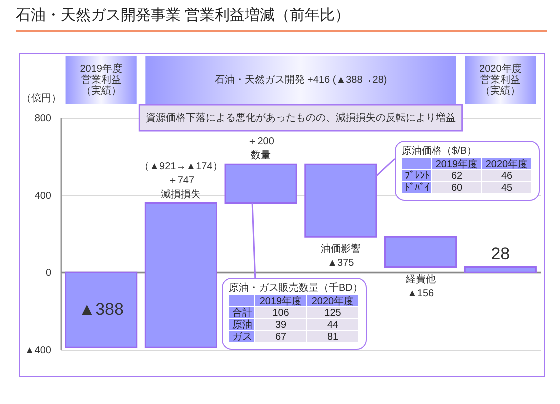 Image resolution: width=560 pixels, height=404 pixels. I want to click on y-tick-label: 800, so click(43, 119).